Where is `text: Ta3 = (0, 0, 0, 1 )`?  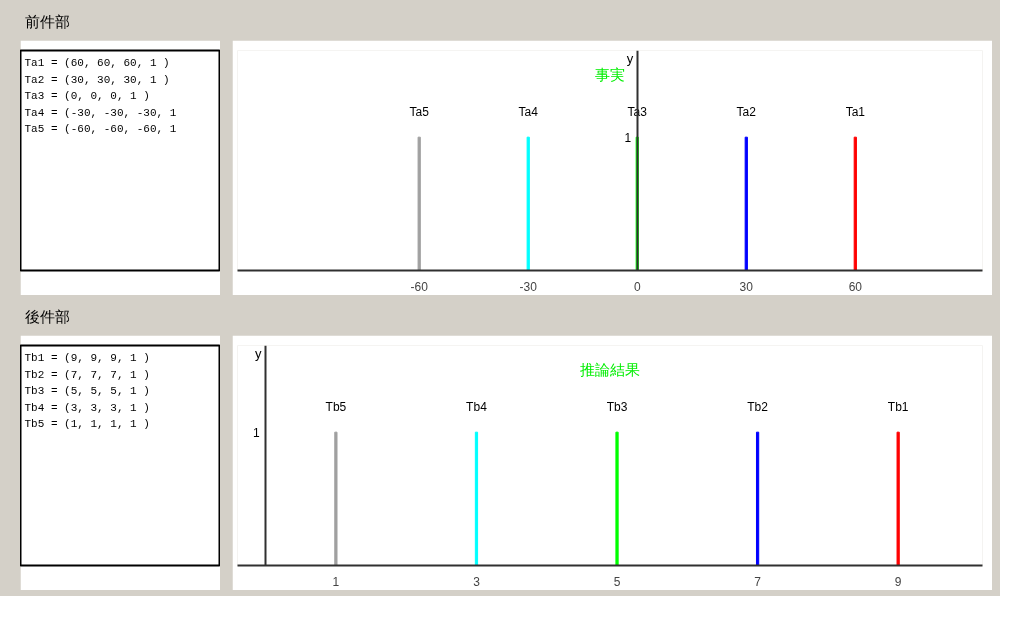 text: Ta3 = (0, 0, 0, 1 ) is located at coordinates (87, 96).